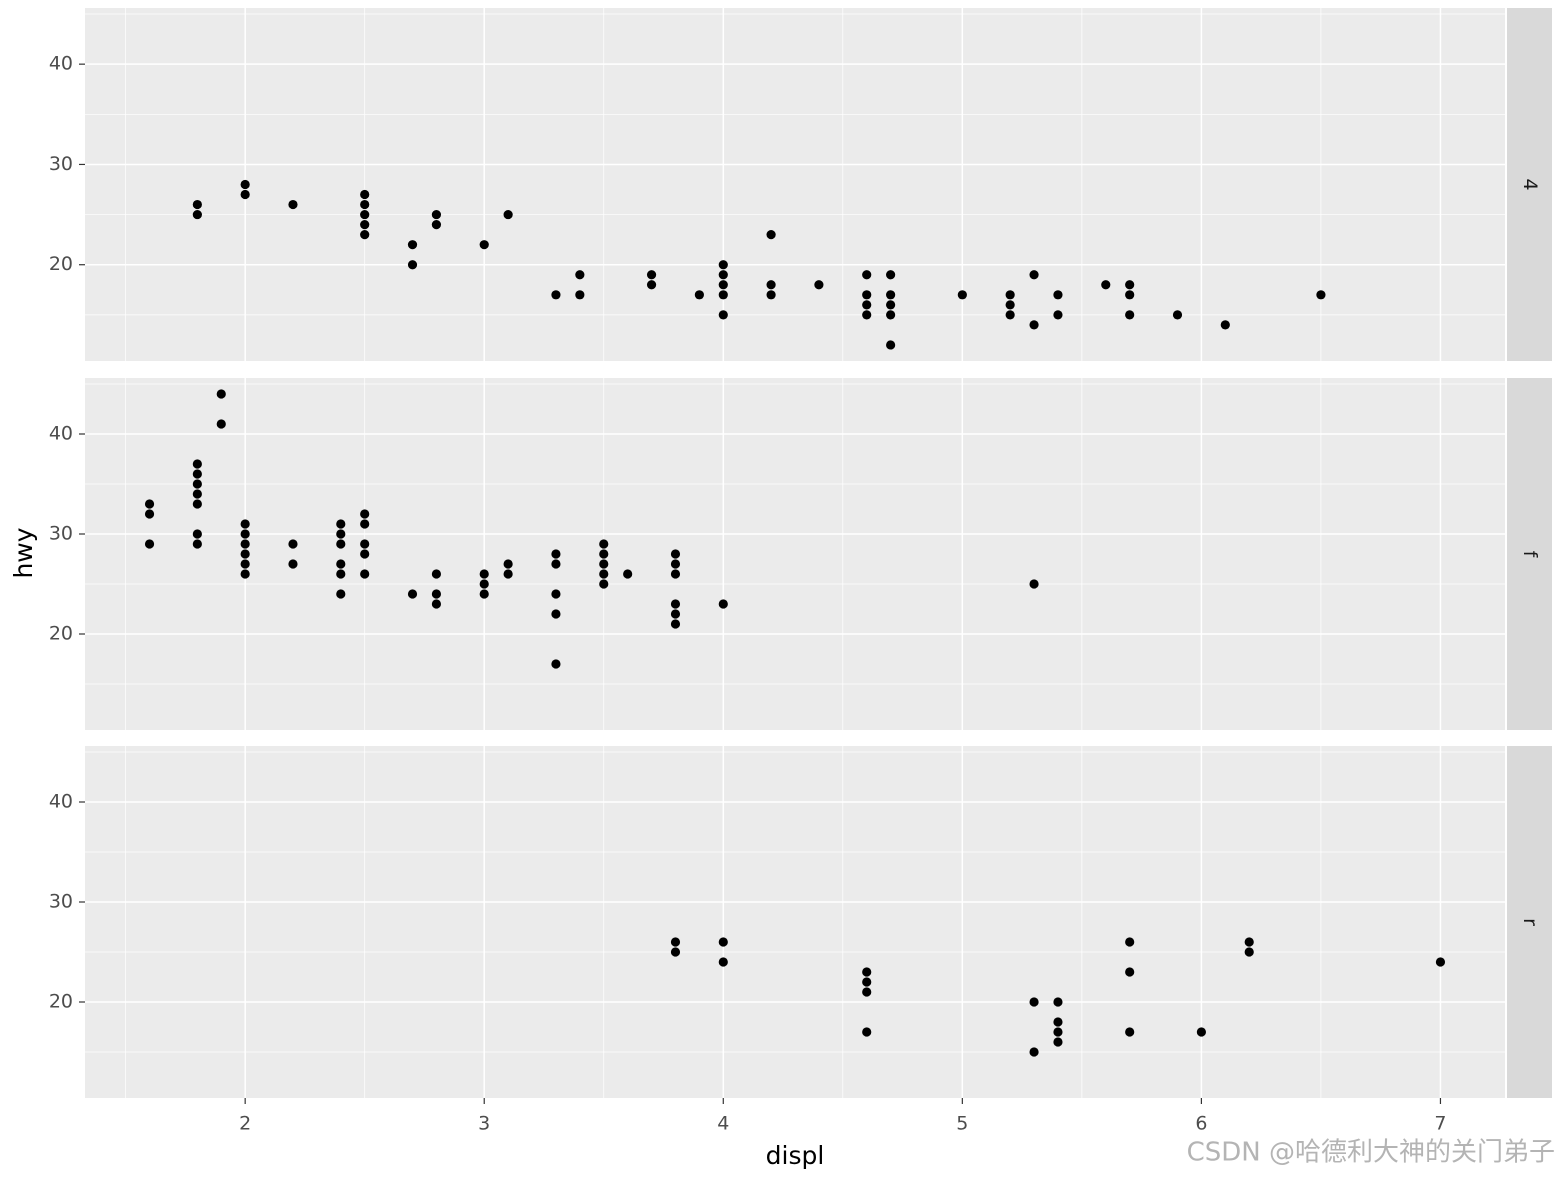 The width and height of the screenshot is (1560, 1180). I want to click on x-tick-label: 4, so click(723, 1124).